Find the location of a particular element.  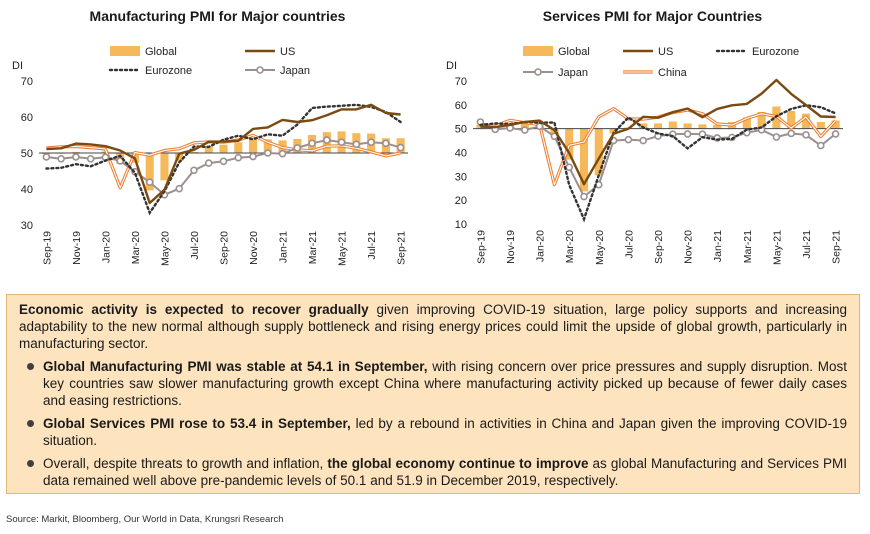

x-tick-label: Nov-20 is located at coordinates (254, 248).